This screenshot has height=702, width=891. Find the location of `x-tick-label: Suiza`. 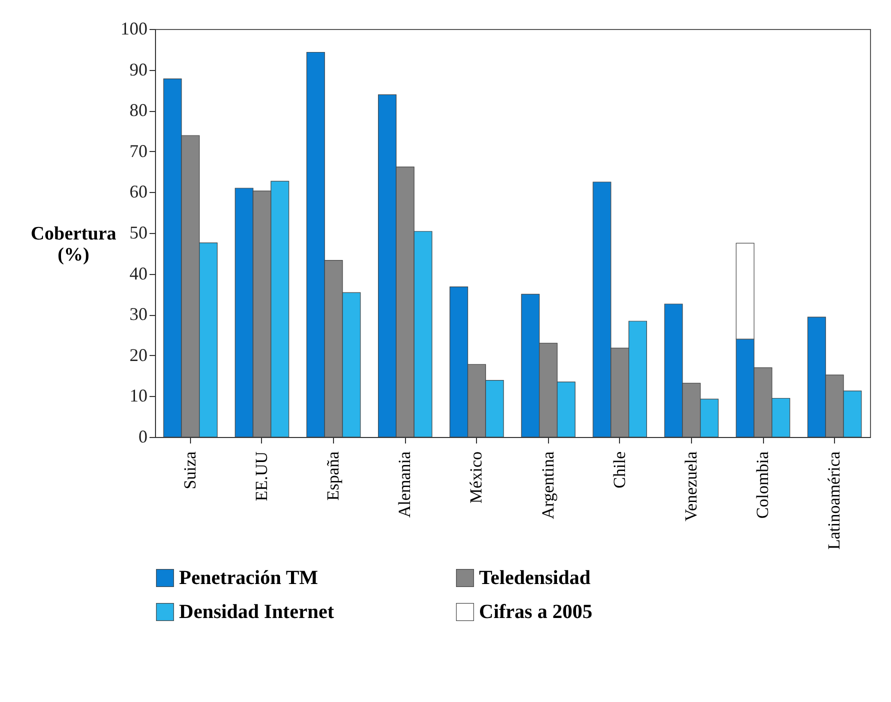

x-tick-label: Suiza is located at coordinates (190, 470).